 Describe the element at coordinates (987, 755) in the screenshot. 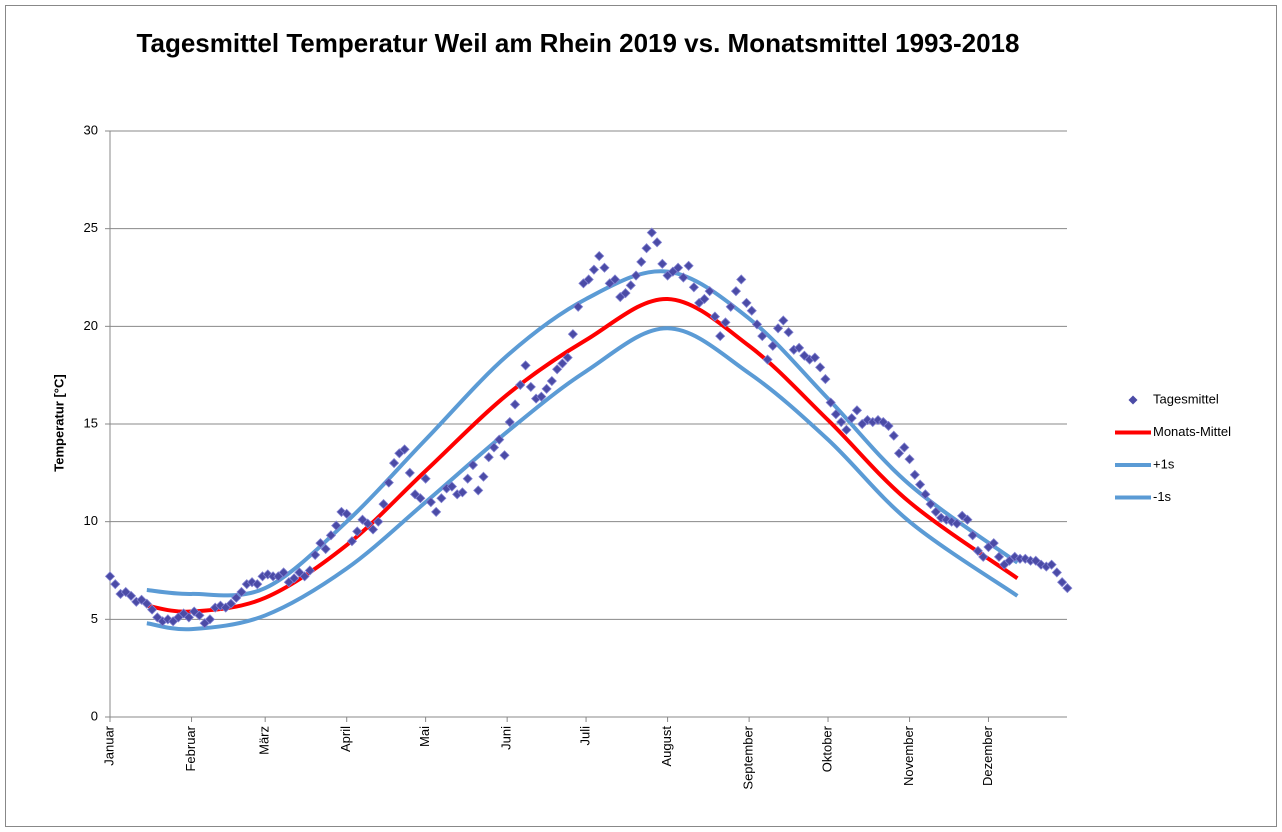

I see `x-tick-label: Dezember` at that location.